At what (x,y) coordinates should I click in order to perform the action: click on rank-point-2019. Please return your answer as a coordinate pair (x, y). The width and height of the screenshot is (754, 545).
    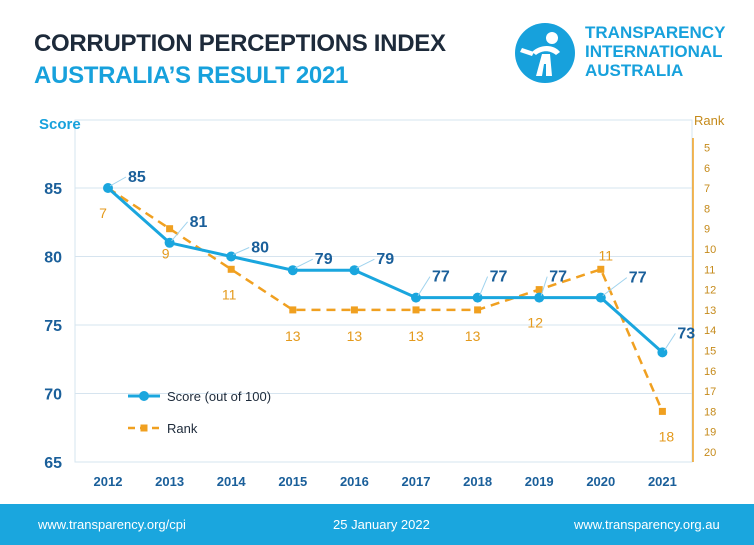
    Looking at the image, I should click on (539, 290).